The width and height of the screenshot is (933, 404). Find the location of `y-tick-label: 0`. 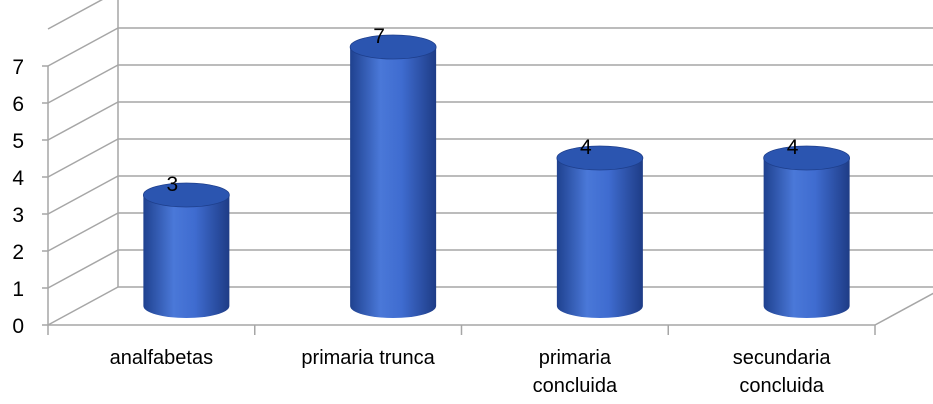

y-tick-label: 0 is located at coordinates (18, 326).